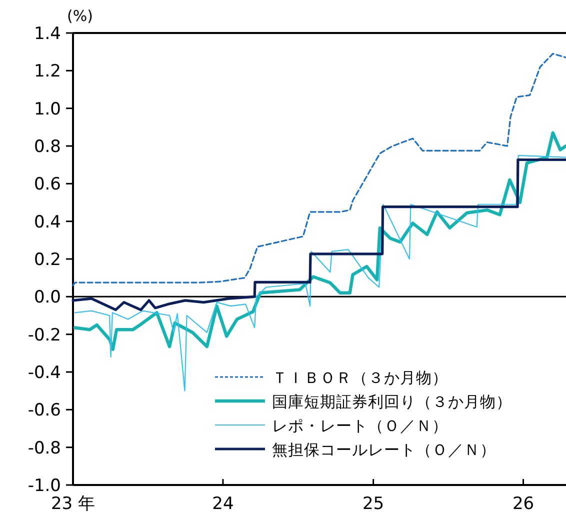 The height and width of the screenshot is (517, 566). I want to click on legend-label: ＴＩＢＯＲ（３か月物）, so click(360, 378).